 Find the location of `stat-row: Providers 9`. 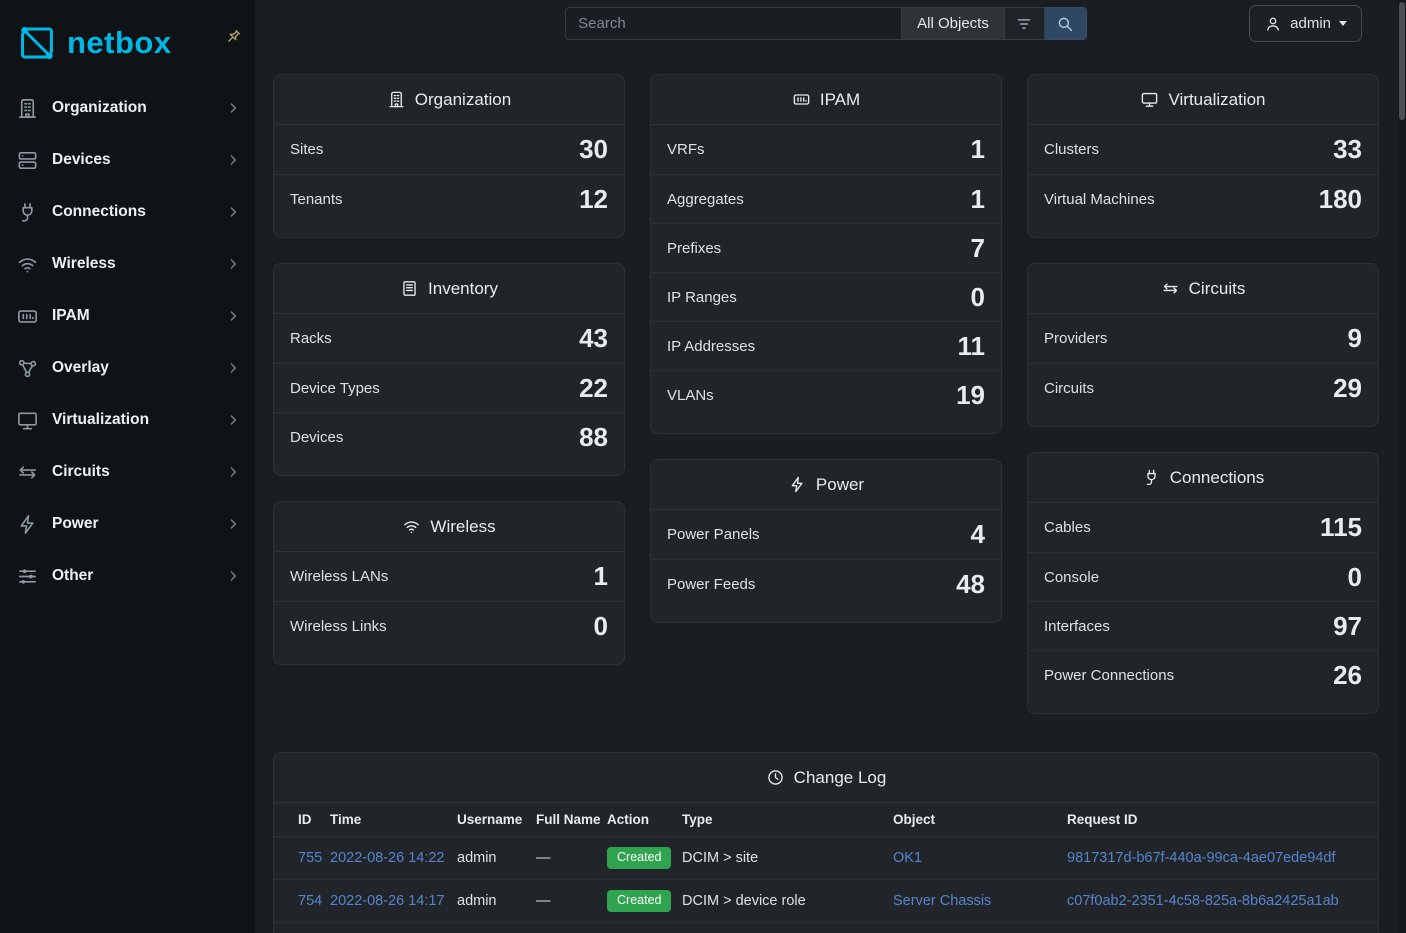

stat-row: Providers 9 is located at coordinates (1203, 338).